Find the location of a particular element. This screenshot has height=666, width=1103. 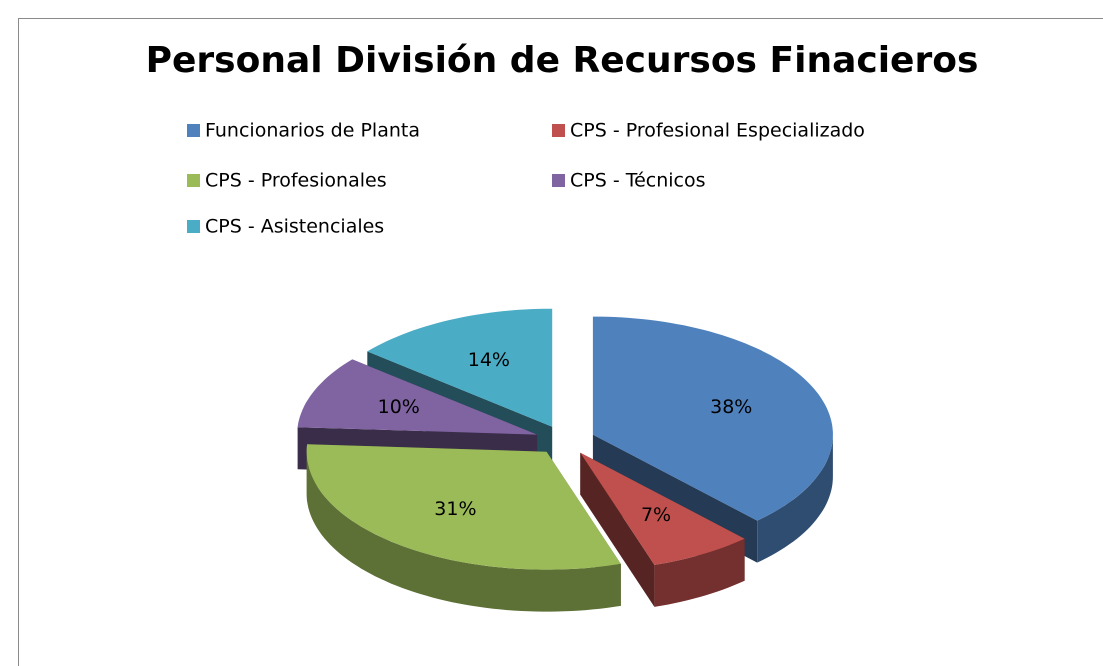

data-label: 7% is located at coordinates (656, 515).